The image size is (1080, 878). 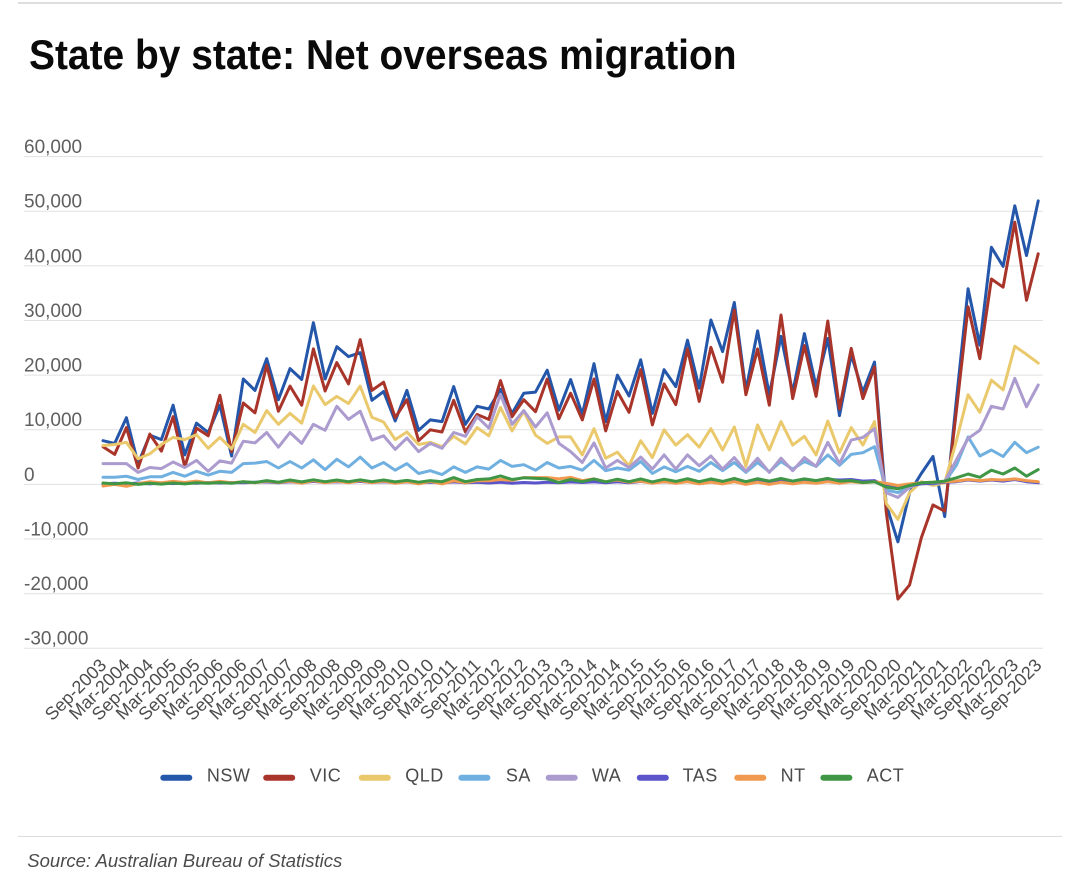 I want to click on svg-text: 10,000, so click(x=53, y=420).